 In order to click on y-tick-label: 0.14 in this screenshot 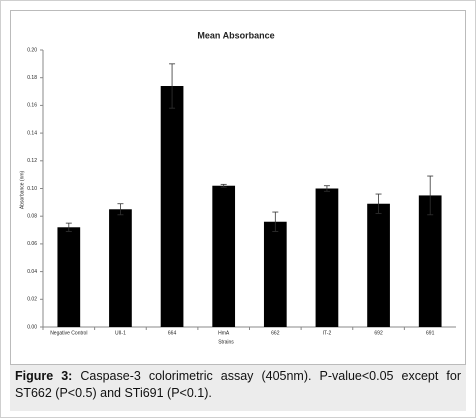, I will do `click(32, 133)`.